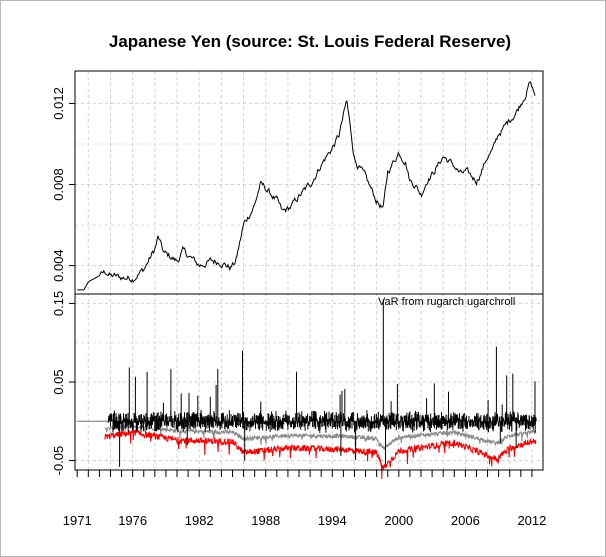  What do you see at coordinates (58, 103) in the screenshot?
I see `y-tick-label: 0.012` at bounding box center [58, 103].